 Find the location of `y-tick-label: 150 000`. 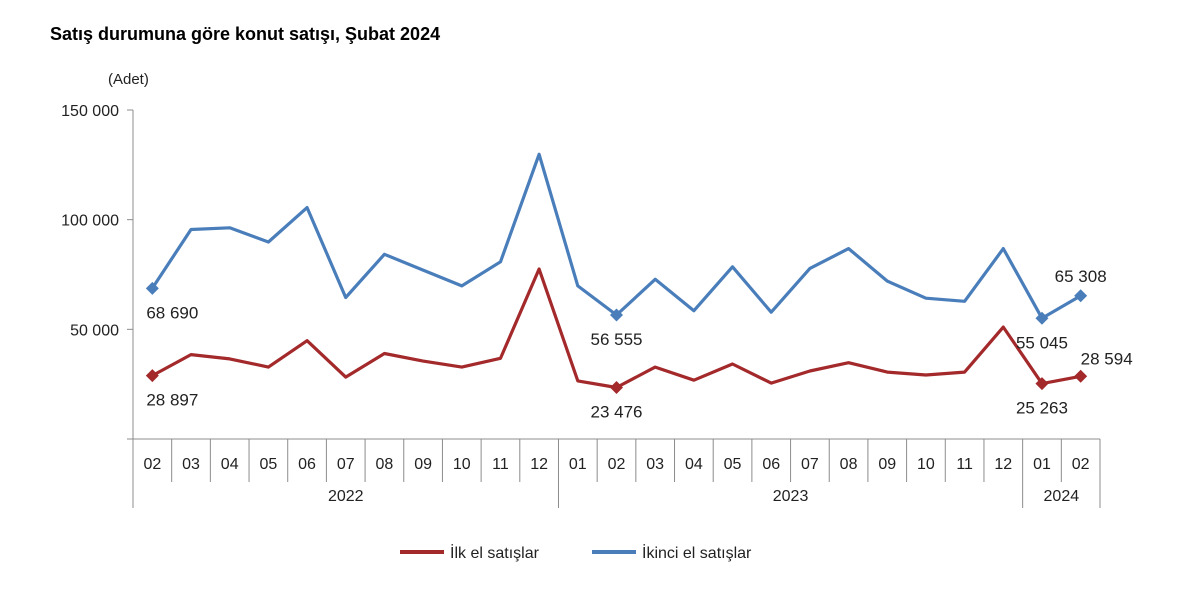

y-tick-label: 150 000 is located at coordinates (90, 111).